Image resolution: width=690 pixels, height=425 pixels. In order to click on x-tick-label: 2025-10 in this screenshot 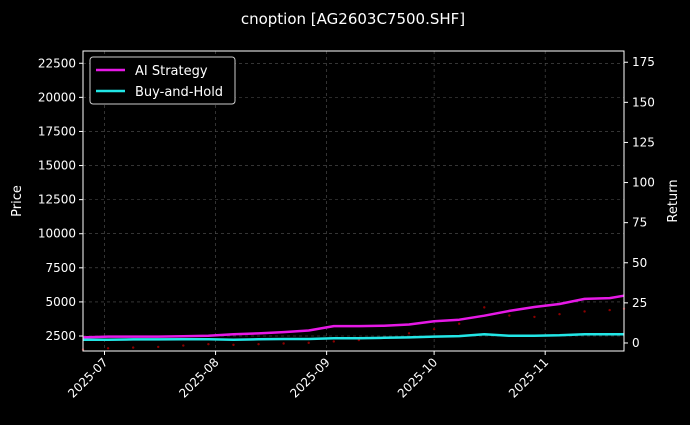, I will do `click(417, 377)`.